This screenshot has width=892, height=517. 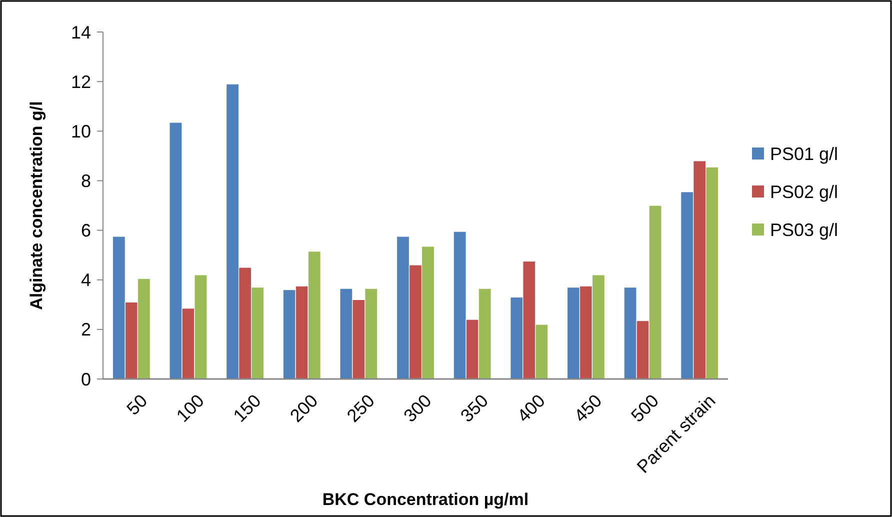 I want to click on x-tick-label: 250, so click(x=360, y=408).